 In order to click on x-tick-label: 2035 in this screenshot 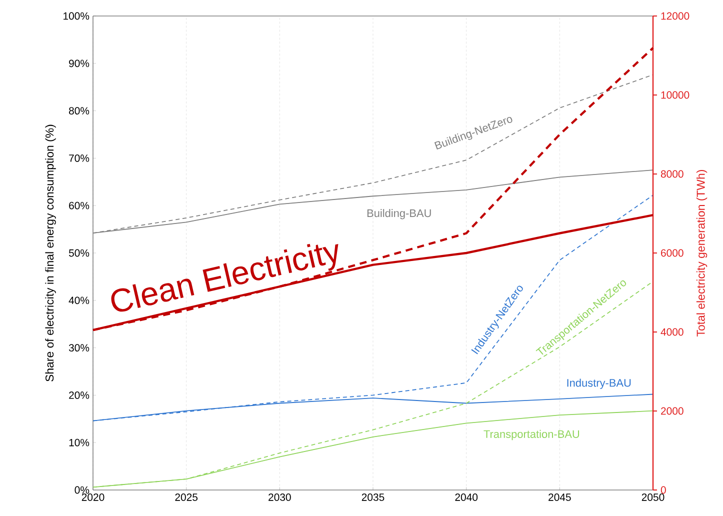, I will do `click(373, 497)`.